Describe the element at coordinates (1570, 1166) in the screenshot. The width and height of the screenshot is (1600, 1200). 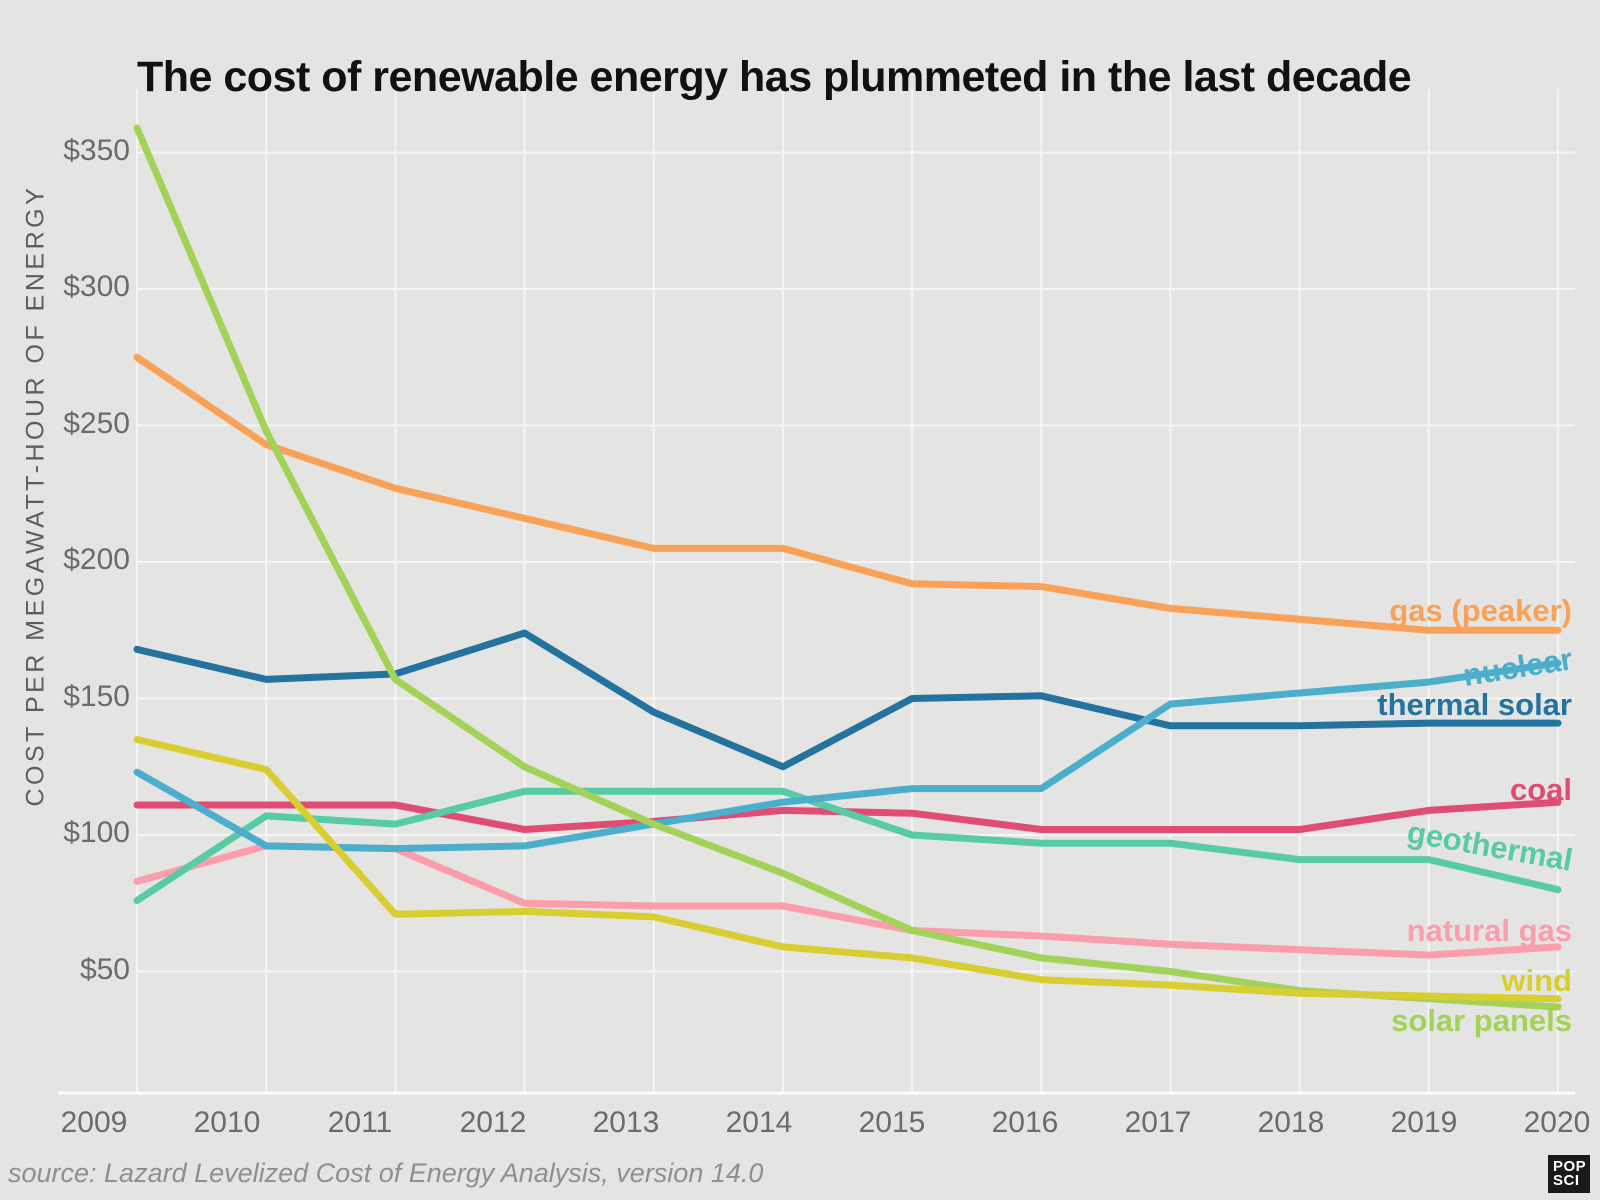
I see `popsci-logo-line1: POP` at that location.